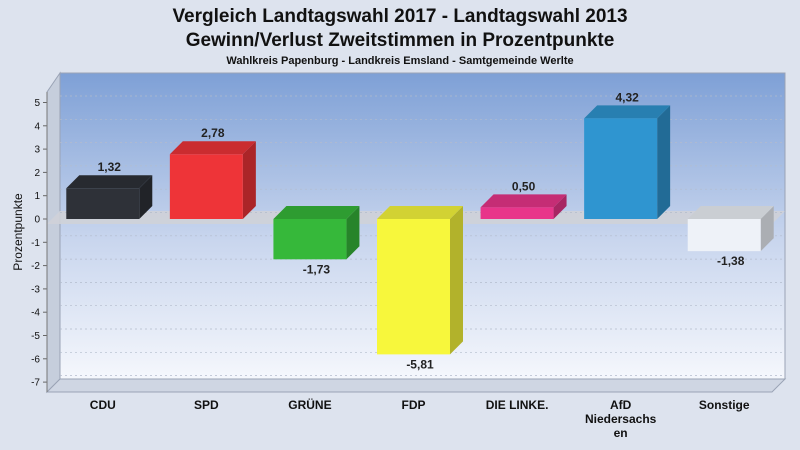 This screenshot has width=800, height=450. What do you see at coordinates (37, 220) in the screenshot?
I see `y-tick-label: 0` at bounding box center [37, 220].